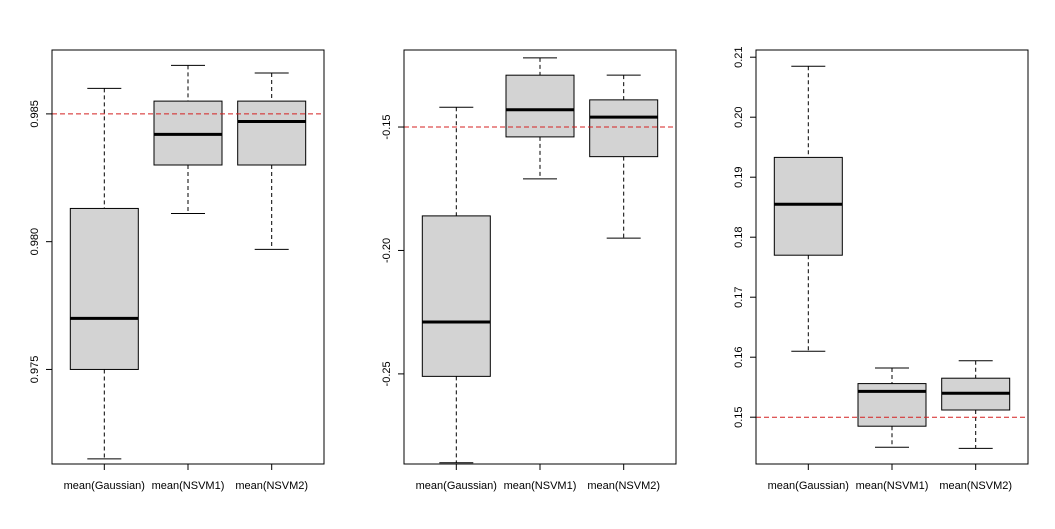 This screenshot has width=1055, height=529. I want to click on y-tick-label: 0.21, so click(739, 56).